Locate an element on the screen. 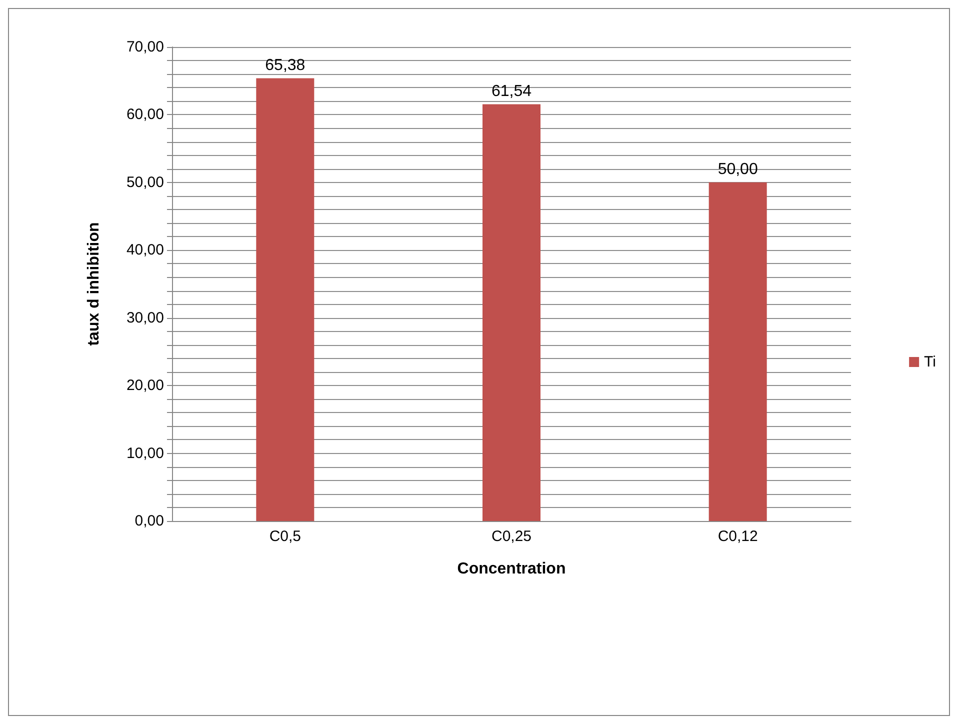 The image size is (958, 724). y-tick-label: 10,00 is located at coordinates (145, 453).